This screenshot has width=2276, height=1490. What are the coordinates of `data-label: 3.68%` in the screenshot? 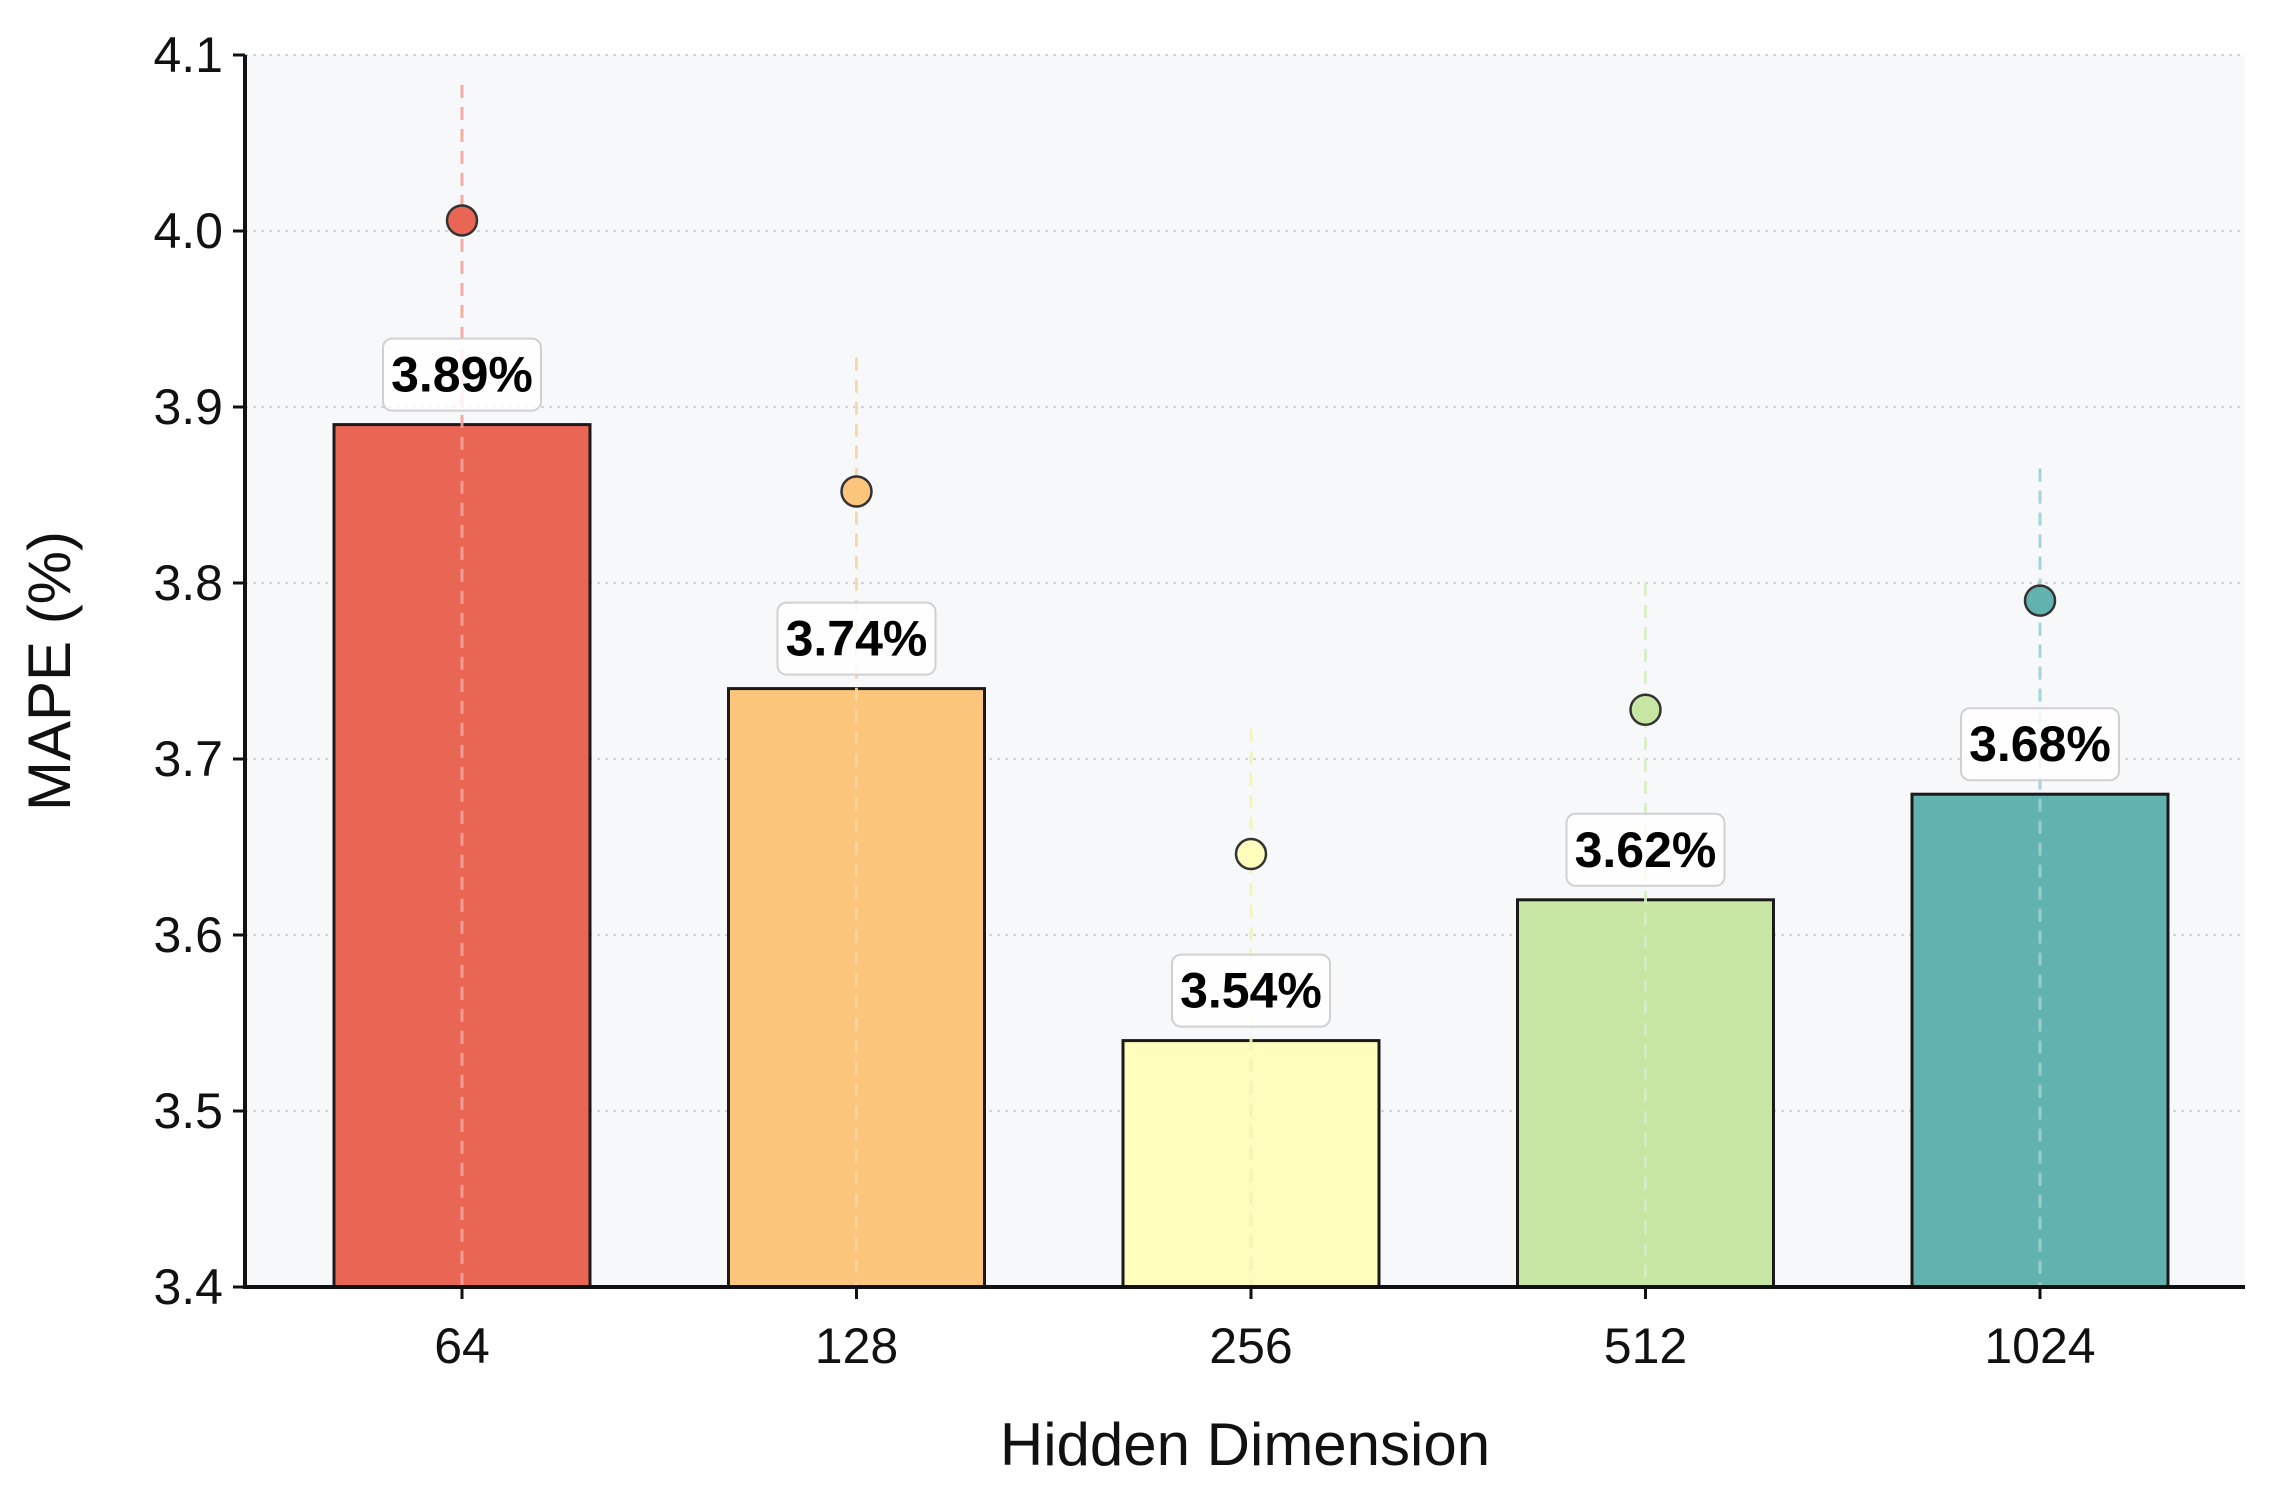 It's located at (2040, 744).